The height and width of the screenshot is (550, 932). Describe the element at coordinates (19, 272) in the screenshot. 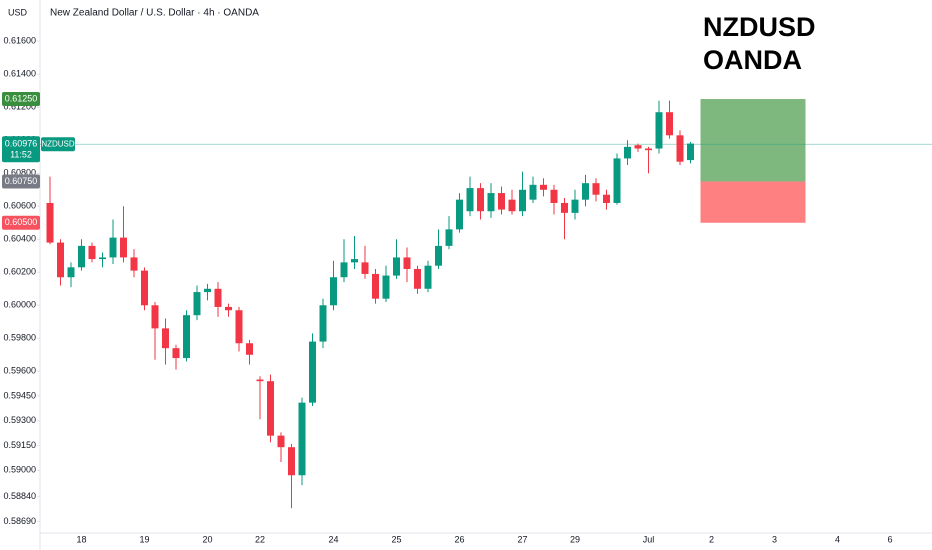

I see `y-tick-label: 0.60200` at that location.